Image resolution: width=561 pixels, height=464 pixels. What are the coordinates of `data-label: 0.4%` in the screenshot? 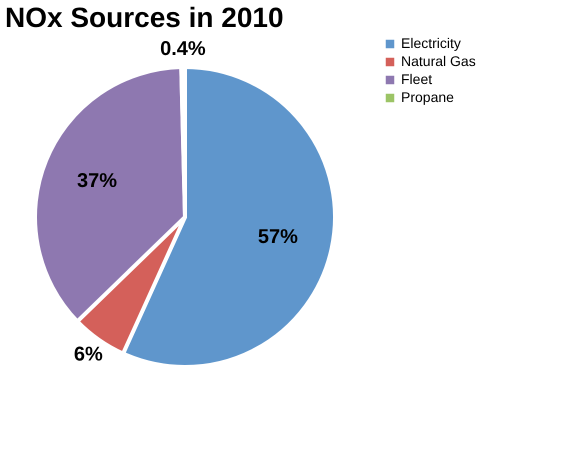 It's located at (183, 49).